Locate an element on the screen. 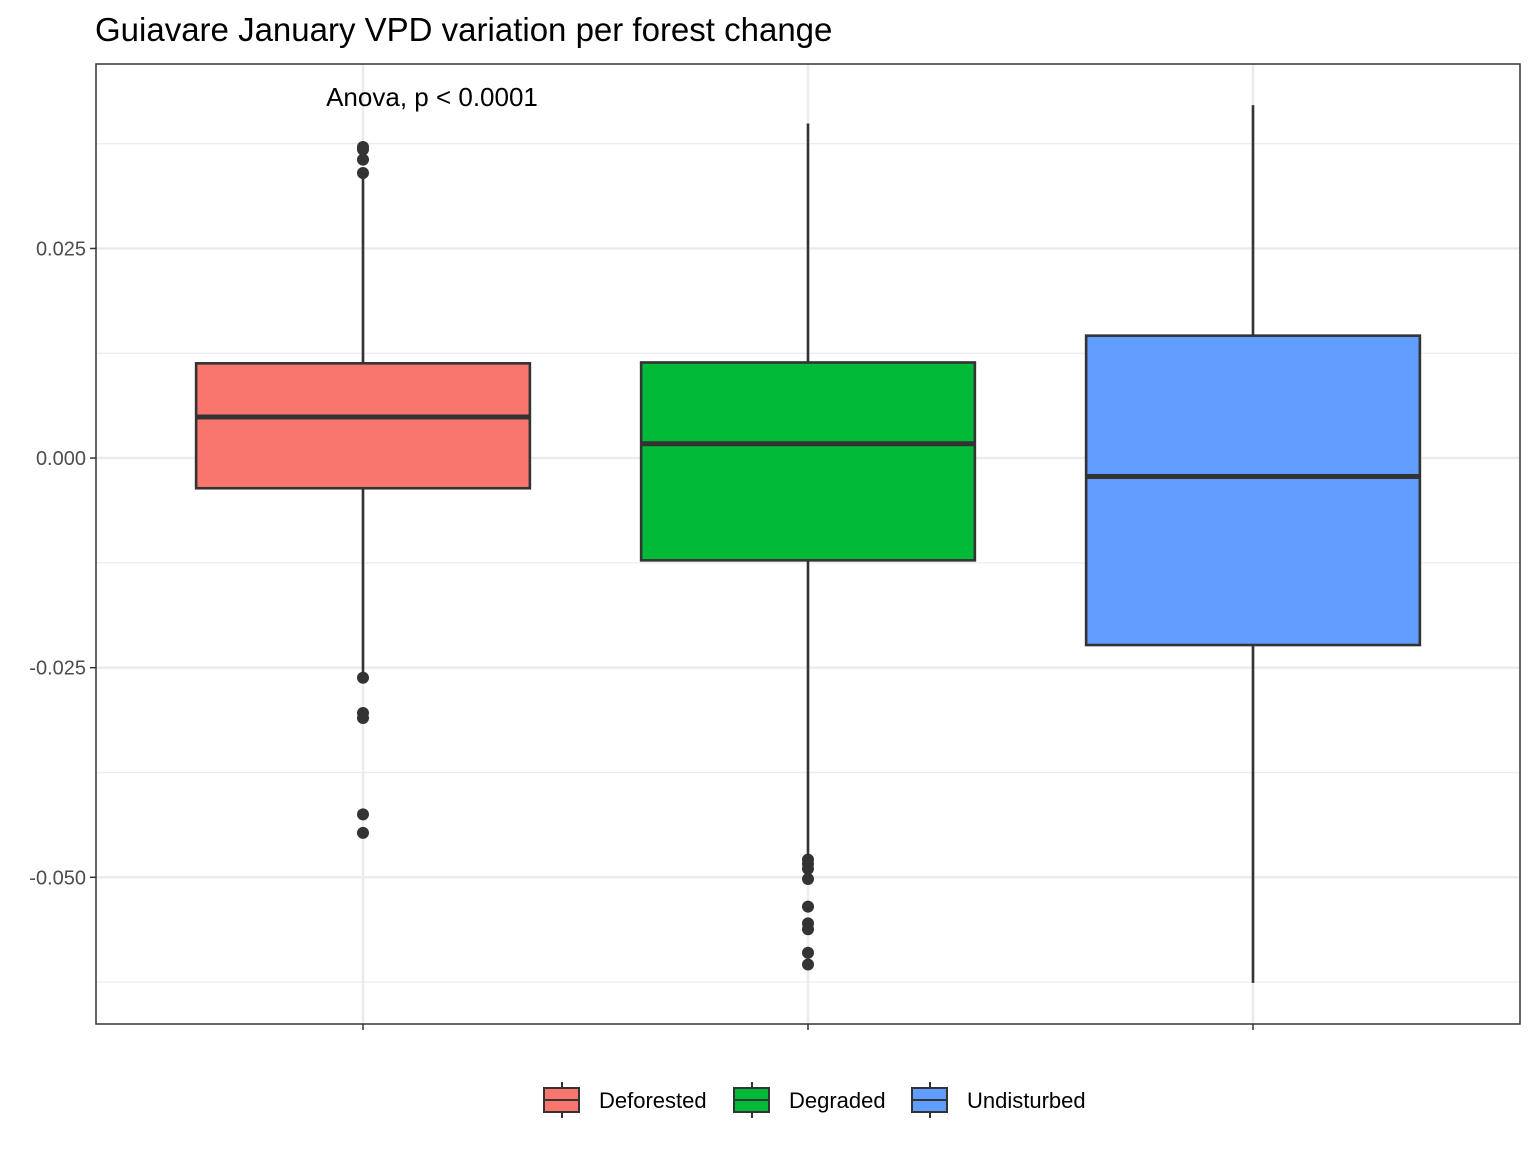  y-tick-label: 0.000 is located at coordinates (61, 459).